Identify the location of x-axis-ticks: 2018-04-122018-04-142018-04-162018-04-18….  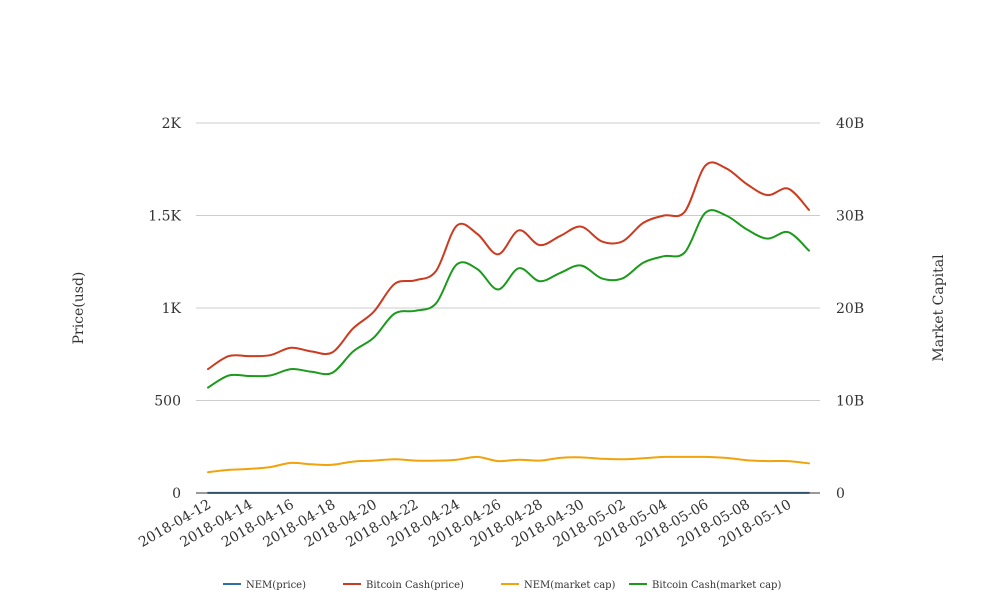
(465, 524).